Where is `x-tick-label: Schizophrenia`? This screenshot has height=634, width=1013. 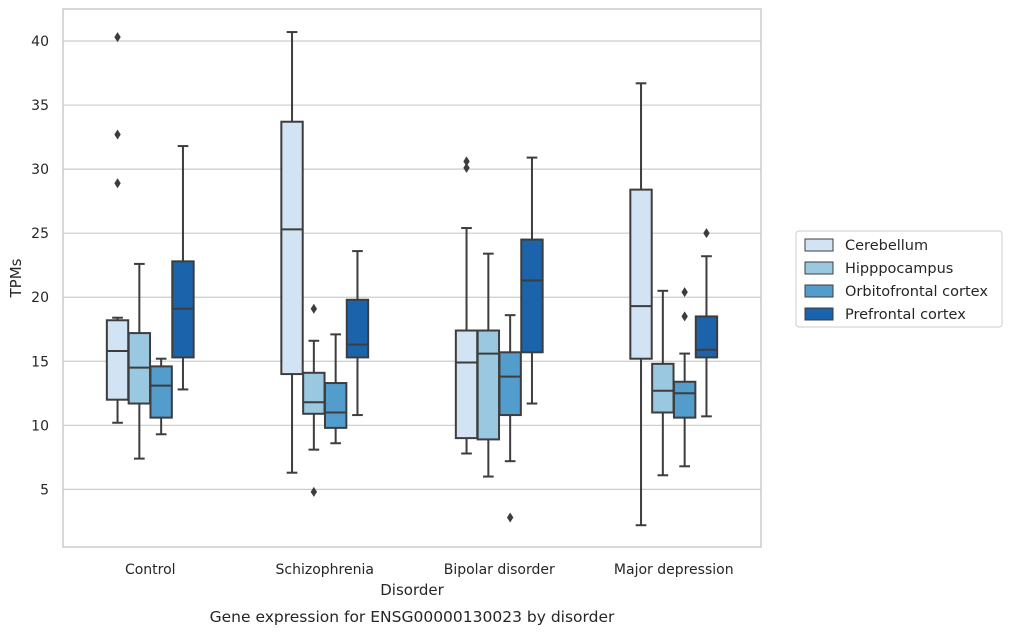
x-tick-label: Schizophrenia is located at coordinates (325, 570).